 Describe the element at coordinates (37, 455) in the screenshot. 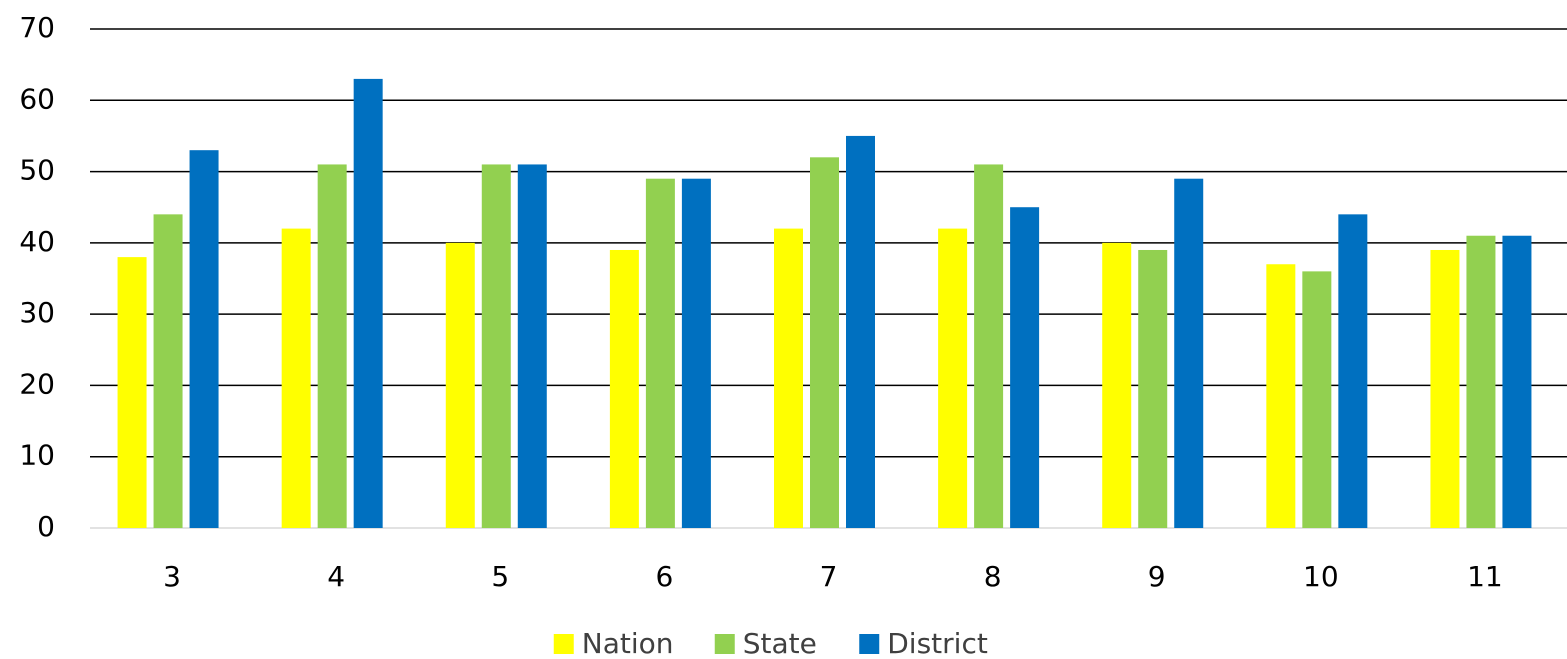

I see `y-tick-label: 10` at that location.